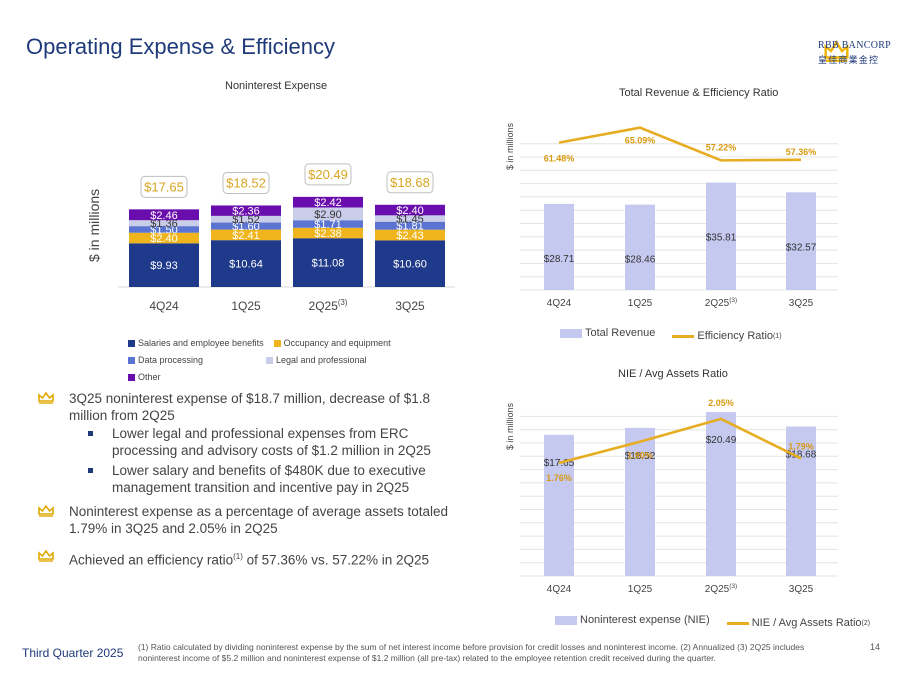  I want to click on segment-label: $1.60, so click(246, 227).